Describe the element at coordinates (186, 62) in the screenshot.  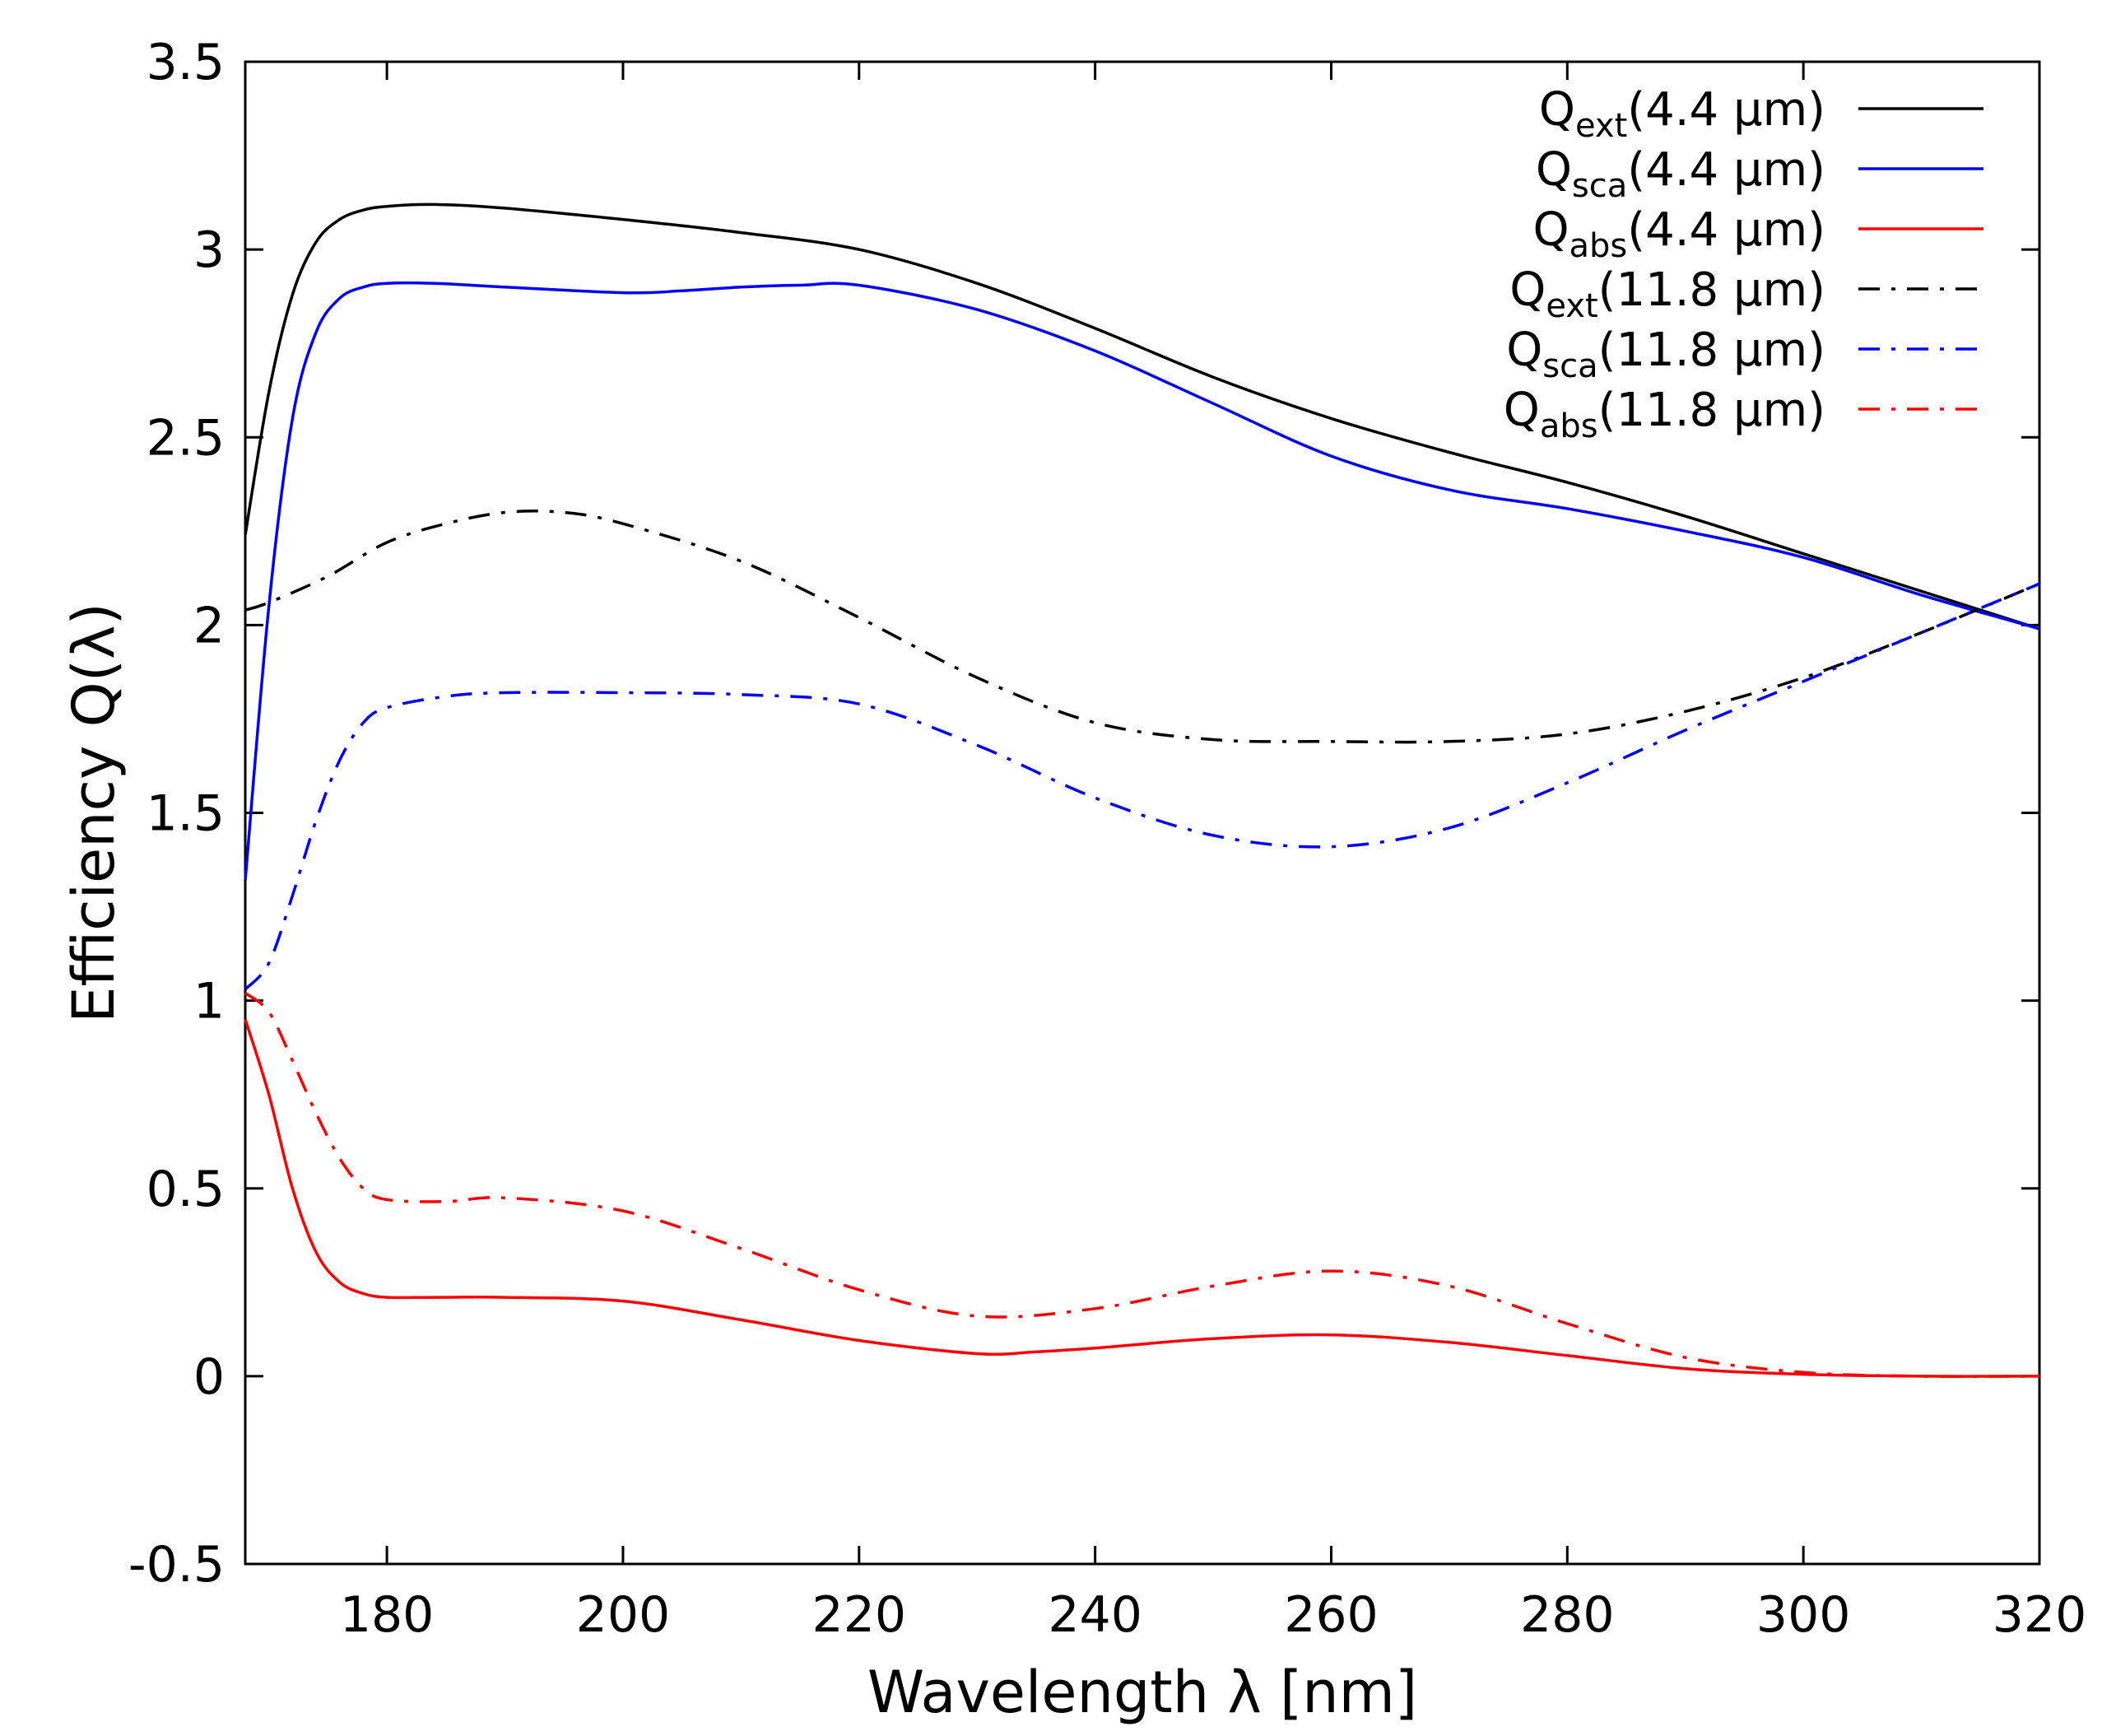
I see `y-tick-label: 3.5` at that location.